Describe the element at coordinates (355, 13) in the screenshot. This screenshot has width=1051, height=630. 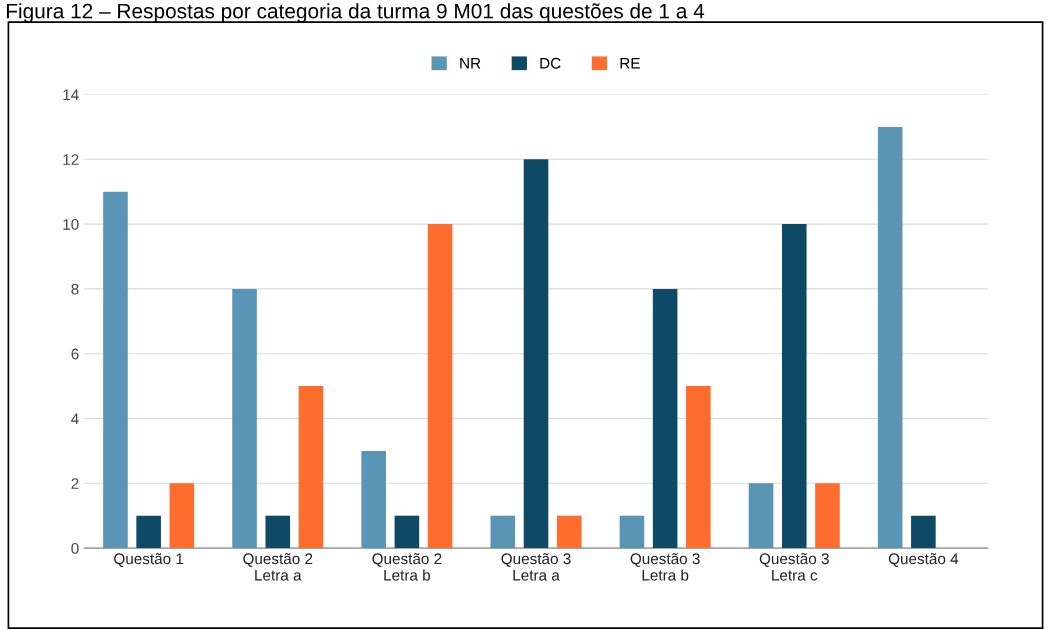
I see `chart-title: Figura 12 – Respostas por categoria da turma 9 M01 das questões de 1 a 4` at that location.